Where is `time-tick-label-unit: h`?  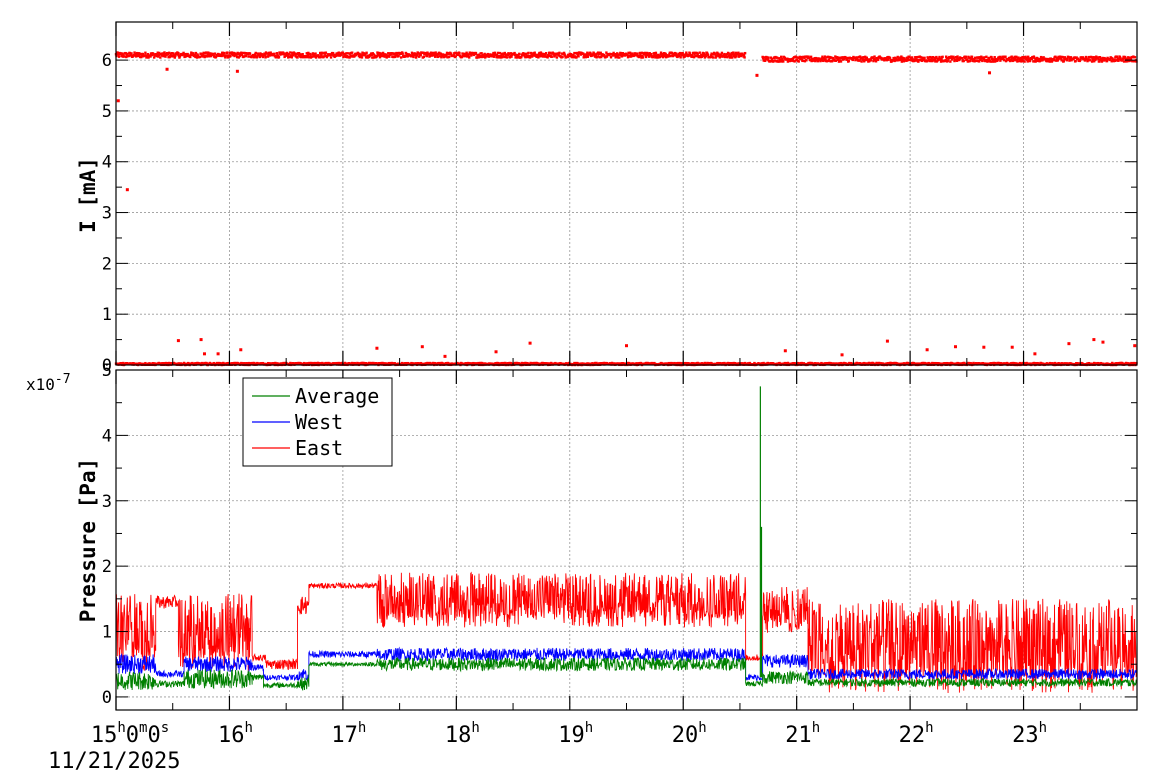 time-tick-label-unit: h is located at coordinates (121, 728).